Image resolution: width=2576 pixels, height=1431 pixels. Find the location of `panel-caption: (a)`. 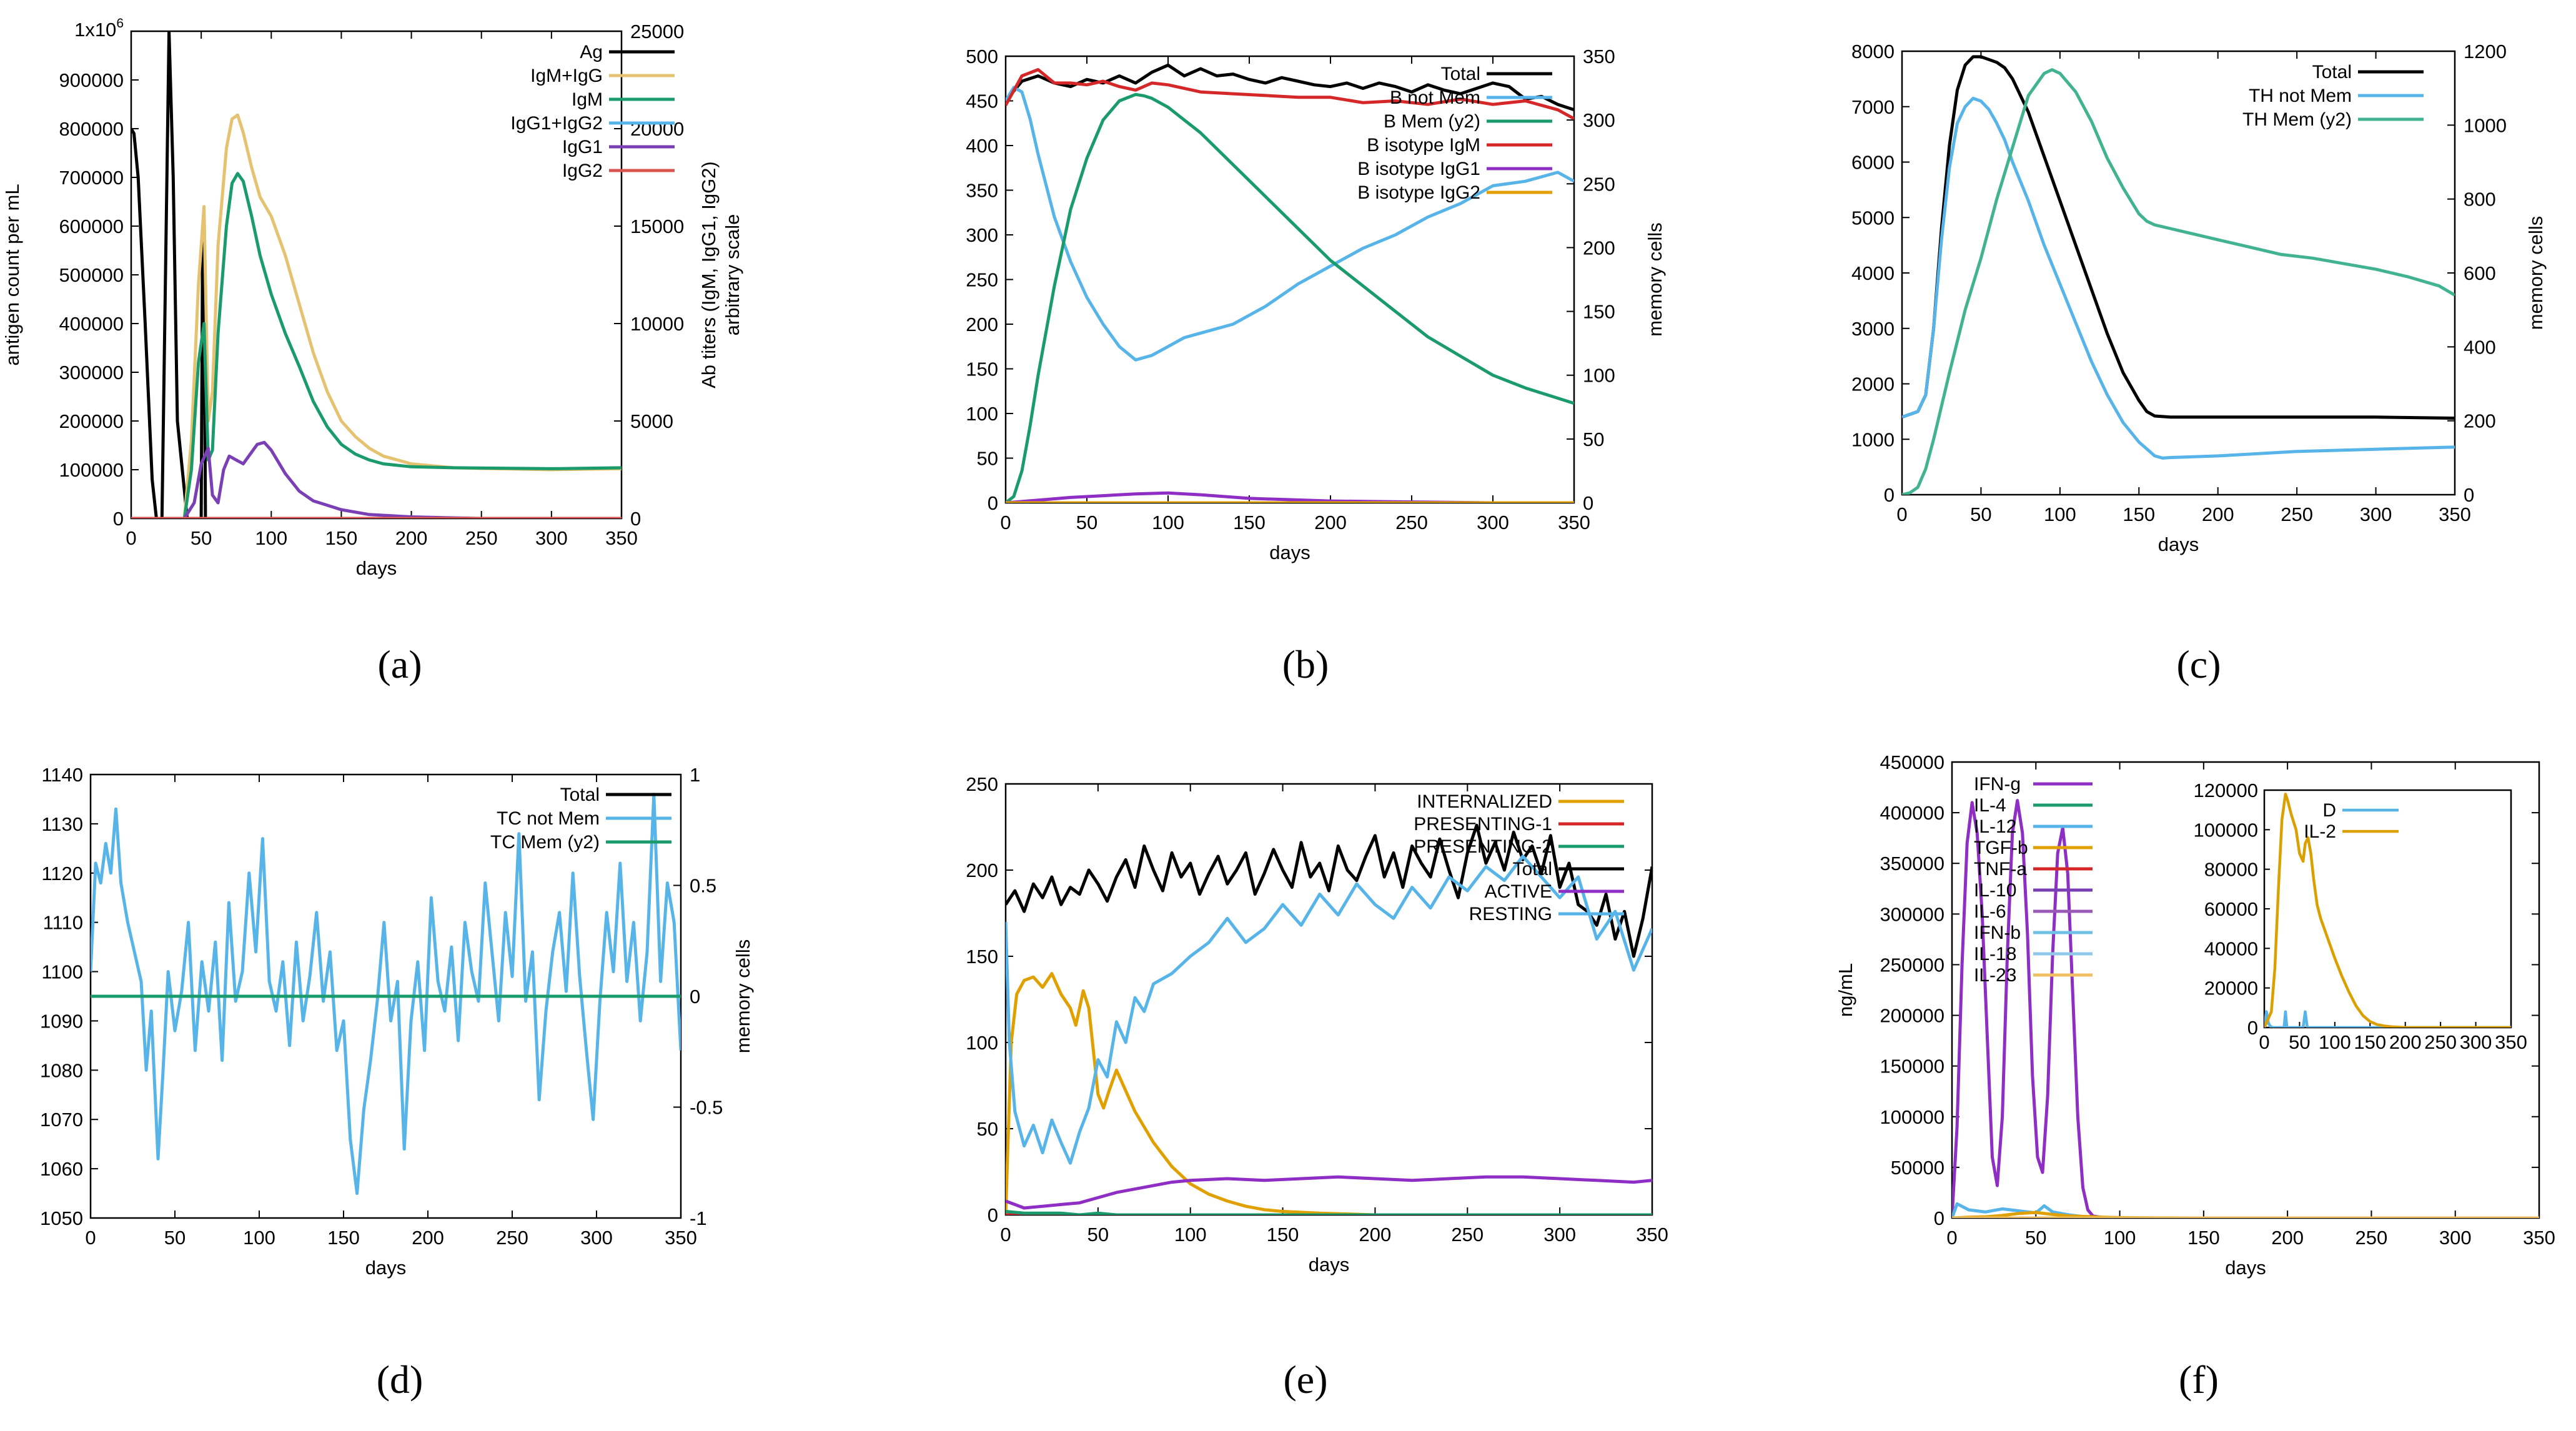

panel-caption: (a) is located at coordinates (399, 664).